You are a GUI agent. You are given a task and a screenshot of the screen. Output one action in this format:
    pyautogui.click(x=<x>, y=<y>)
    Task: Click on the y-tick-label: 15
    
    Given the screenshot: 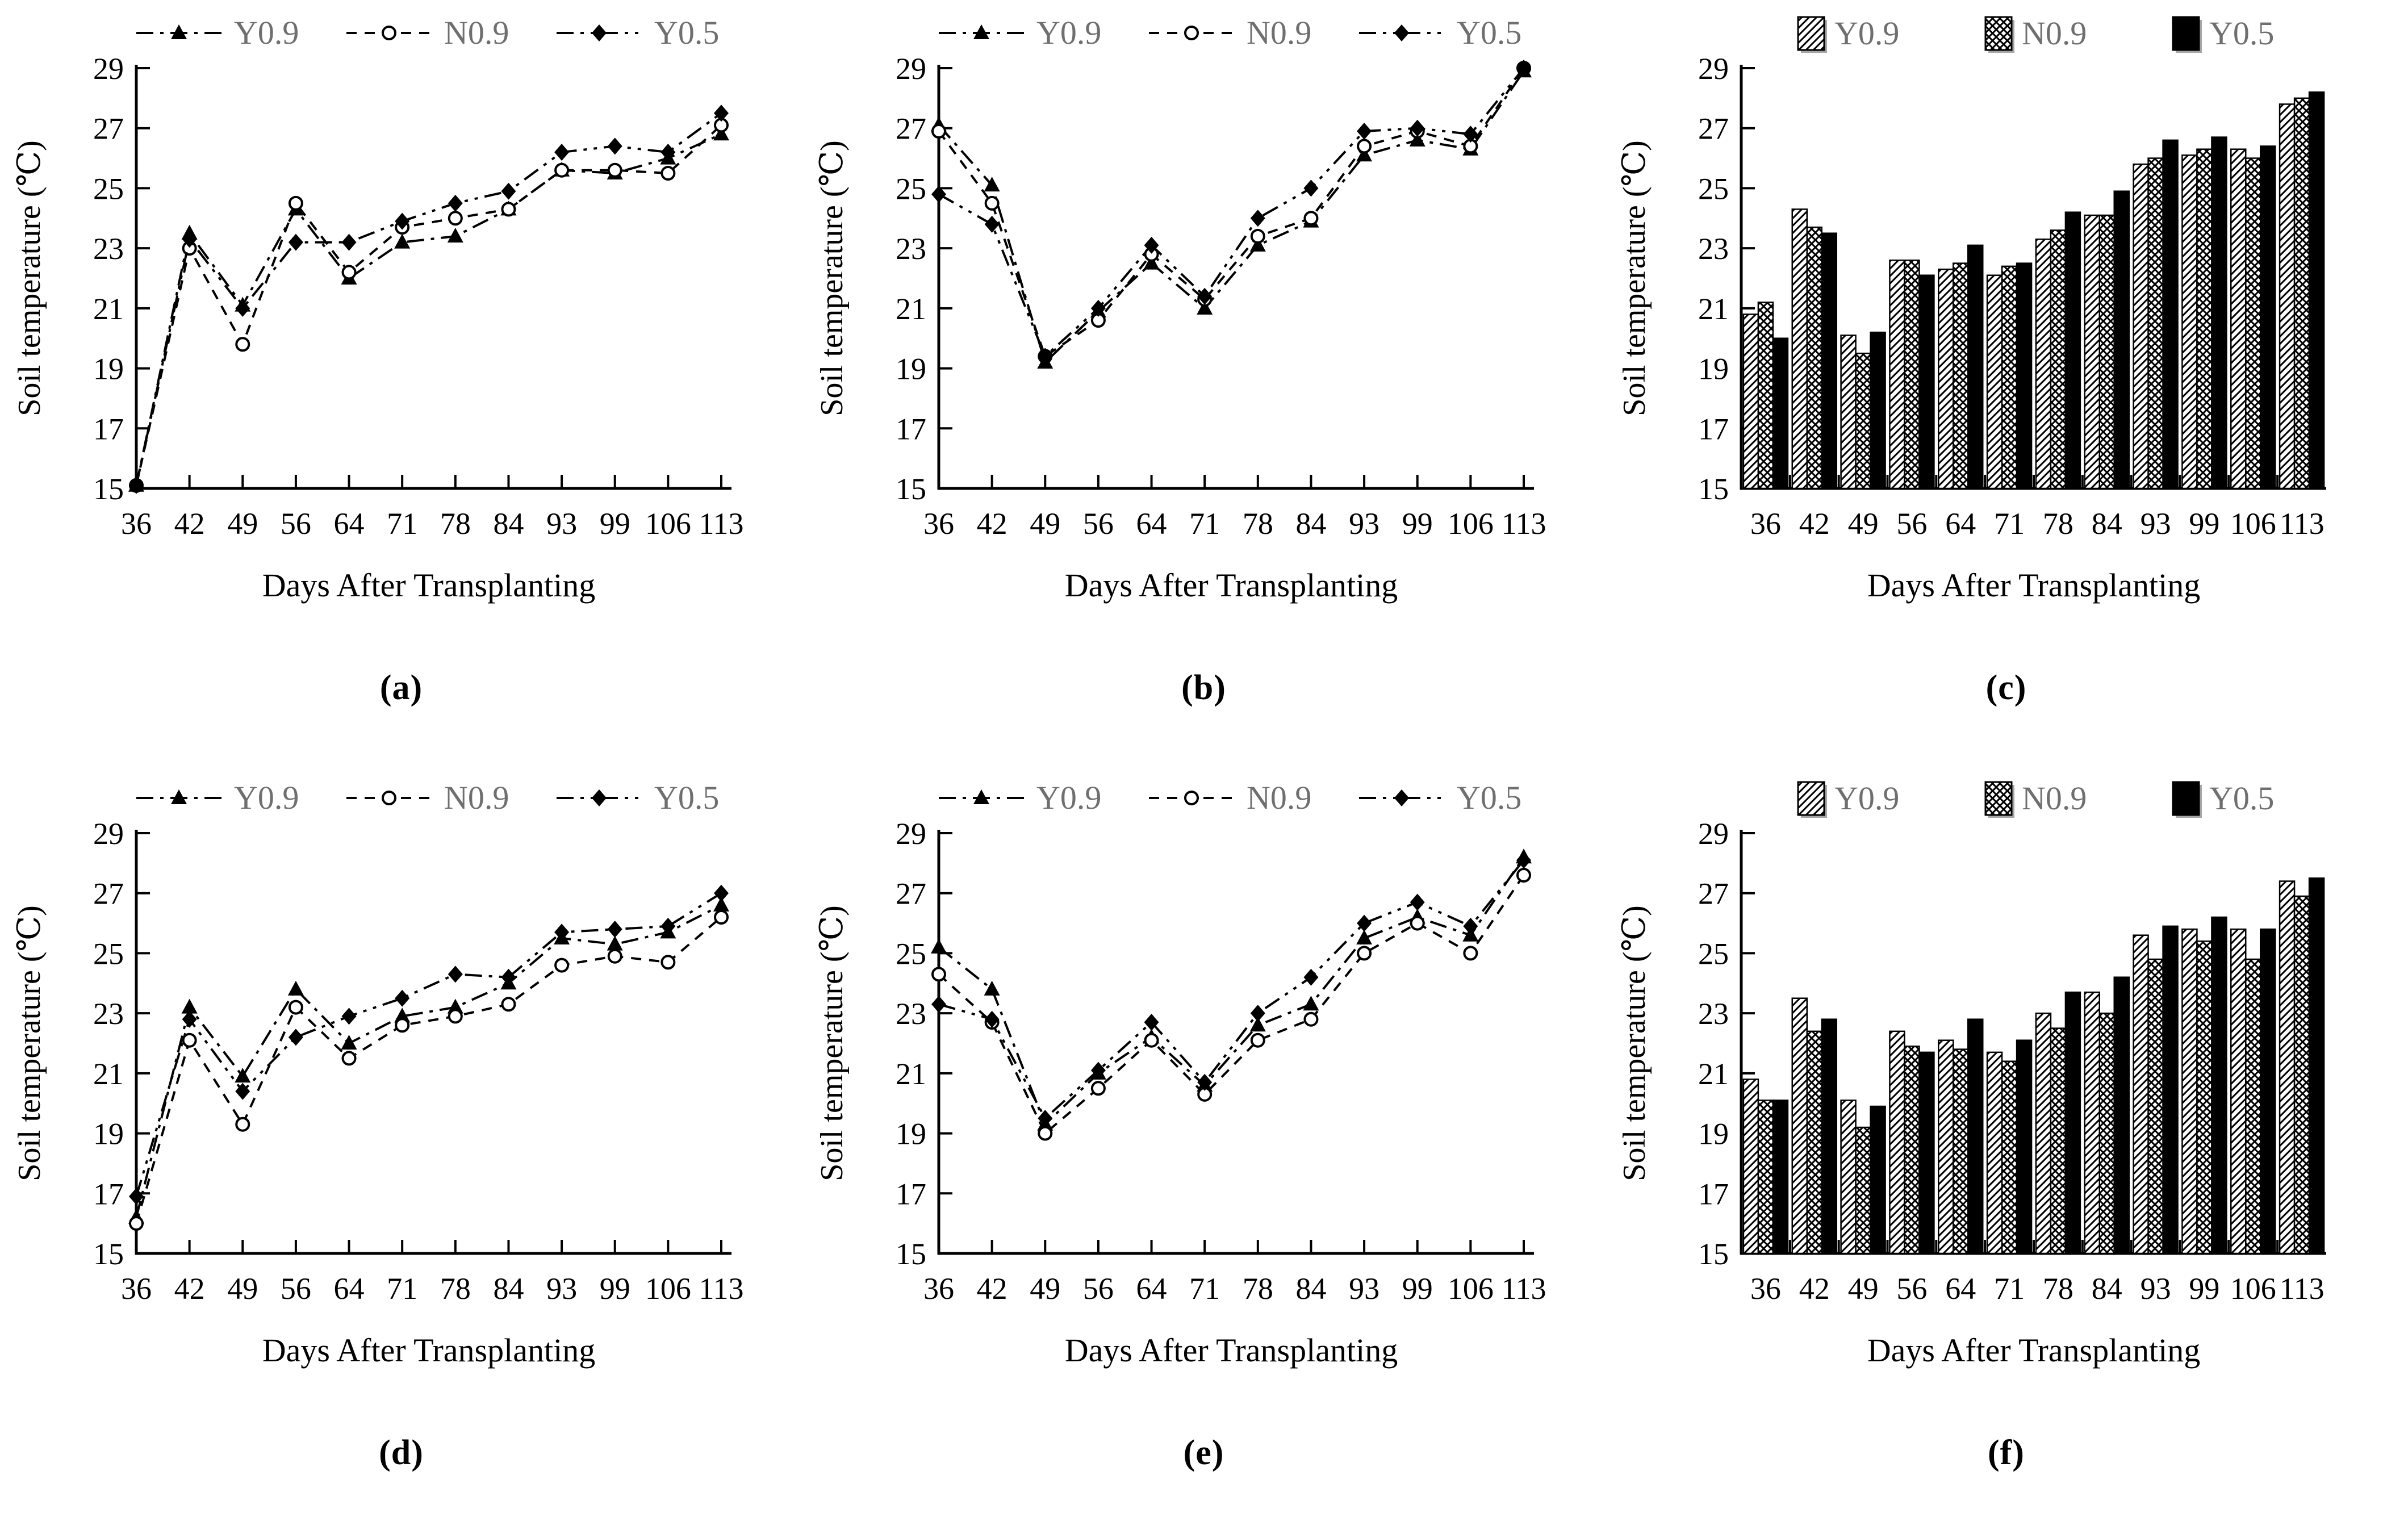 What is the action you would take?
    pyautogui.click(x=911, y=1254)
    